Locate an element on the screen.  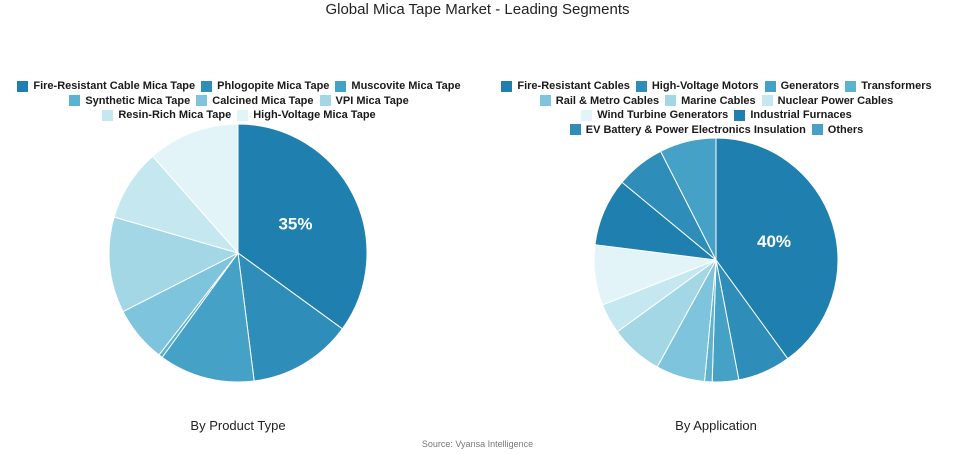
legend-item: Rail & Metro Cables is located at coordinates (599, 100).